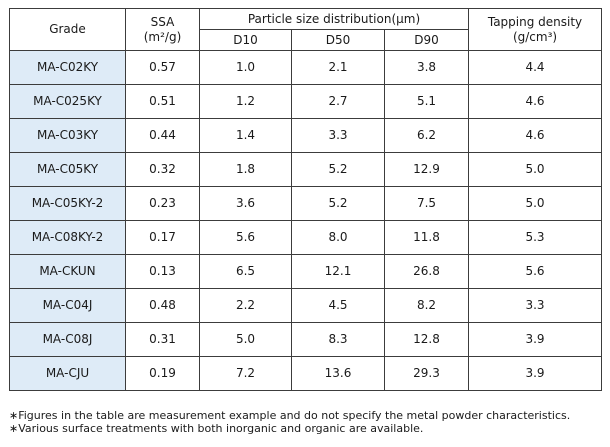  What do you see at coordinates (67, 339) in the screenshot?
I see `grade-cell: MA-C08J` at bounding box center [67, 339].